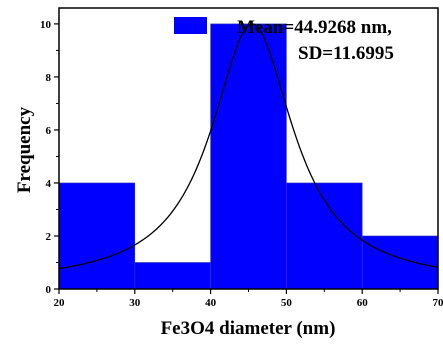 Image resolution: width=443 pixels, height=345 pixels. Describe the element at coordinates (49, 237) in the screenshot. I see `y-tick-label-2: 2` at that location.